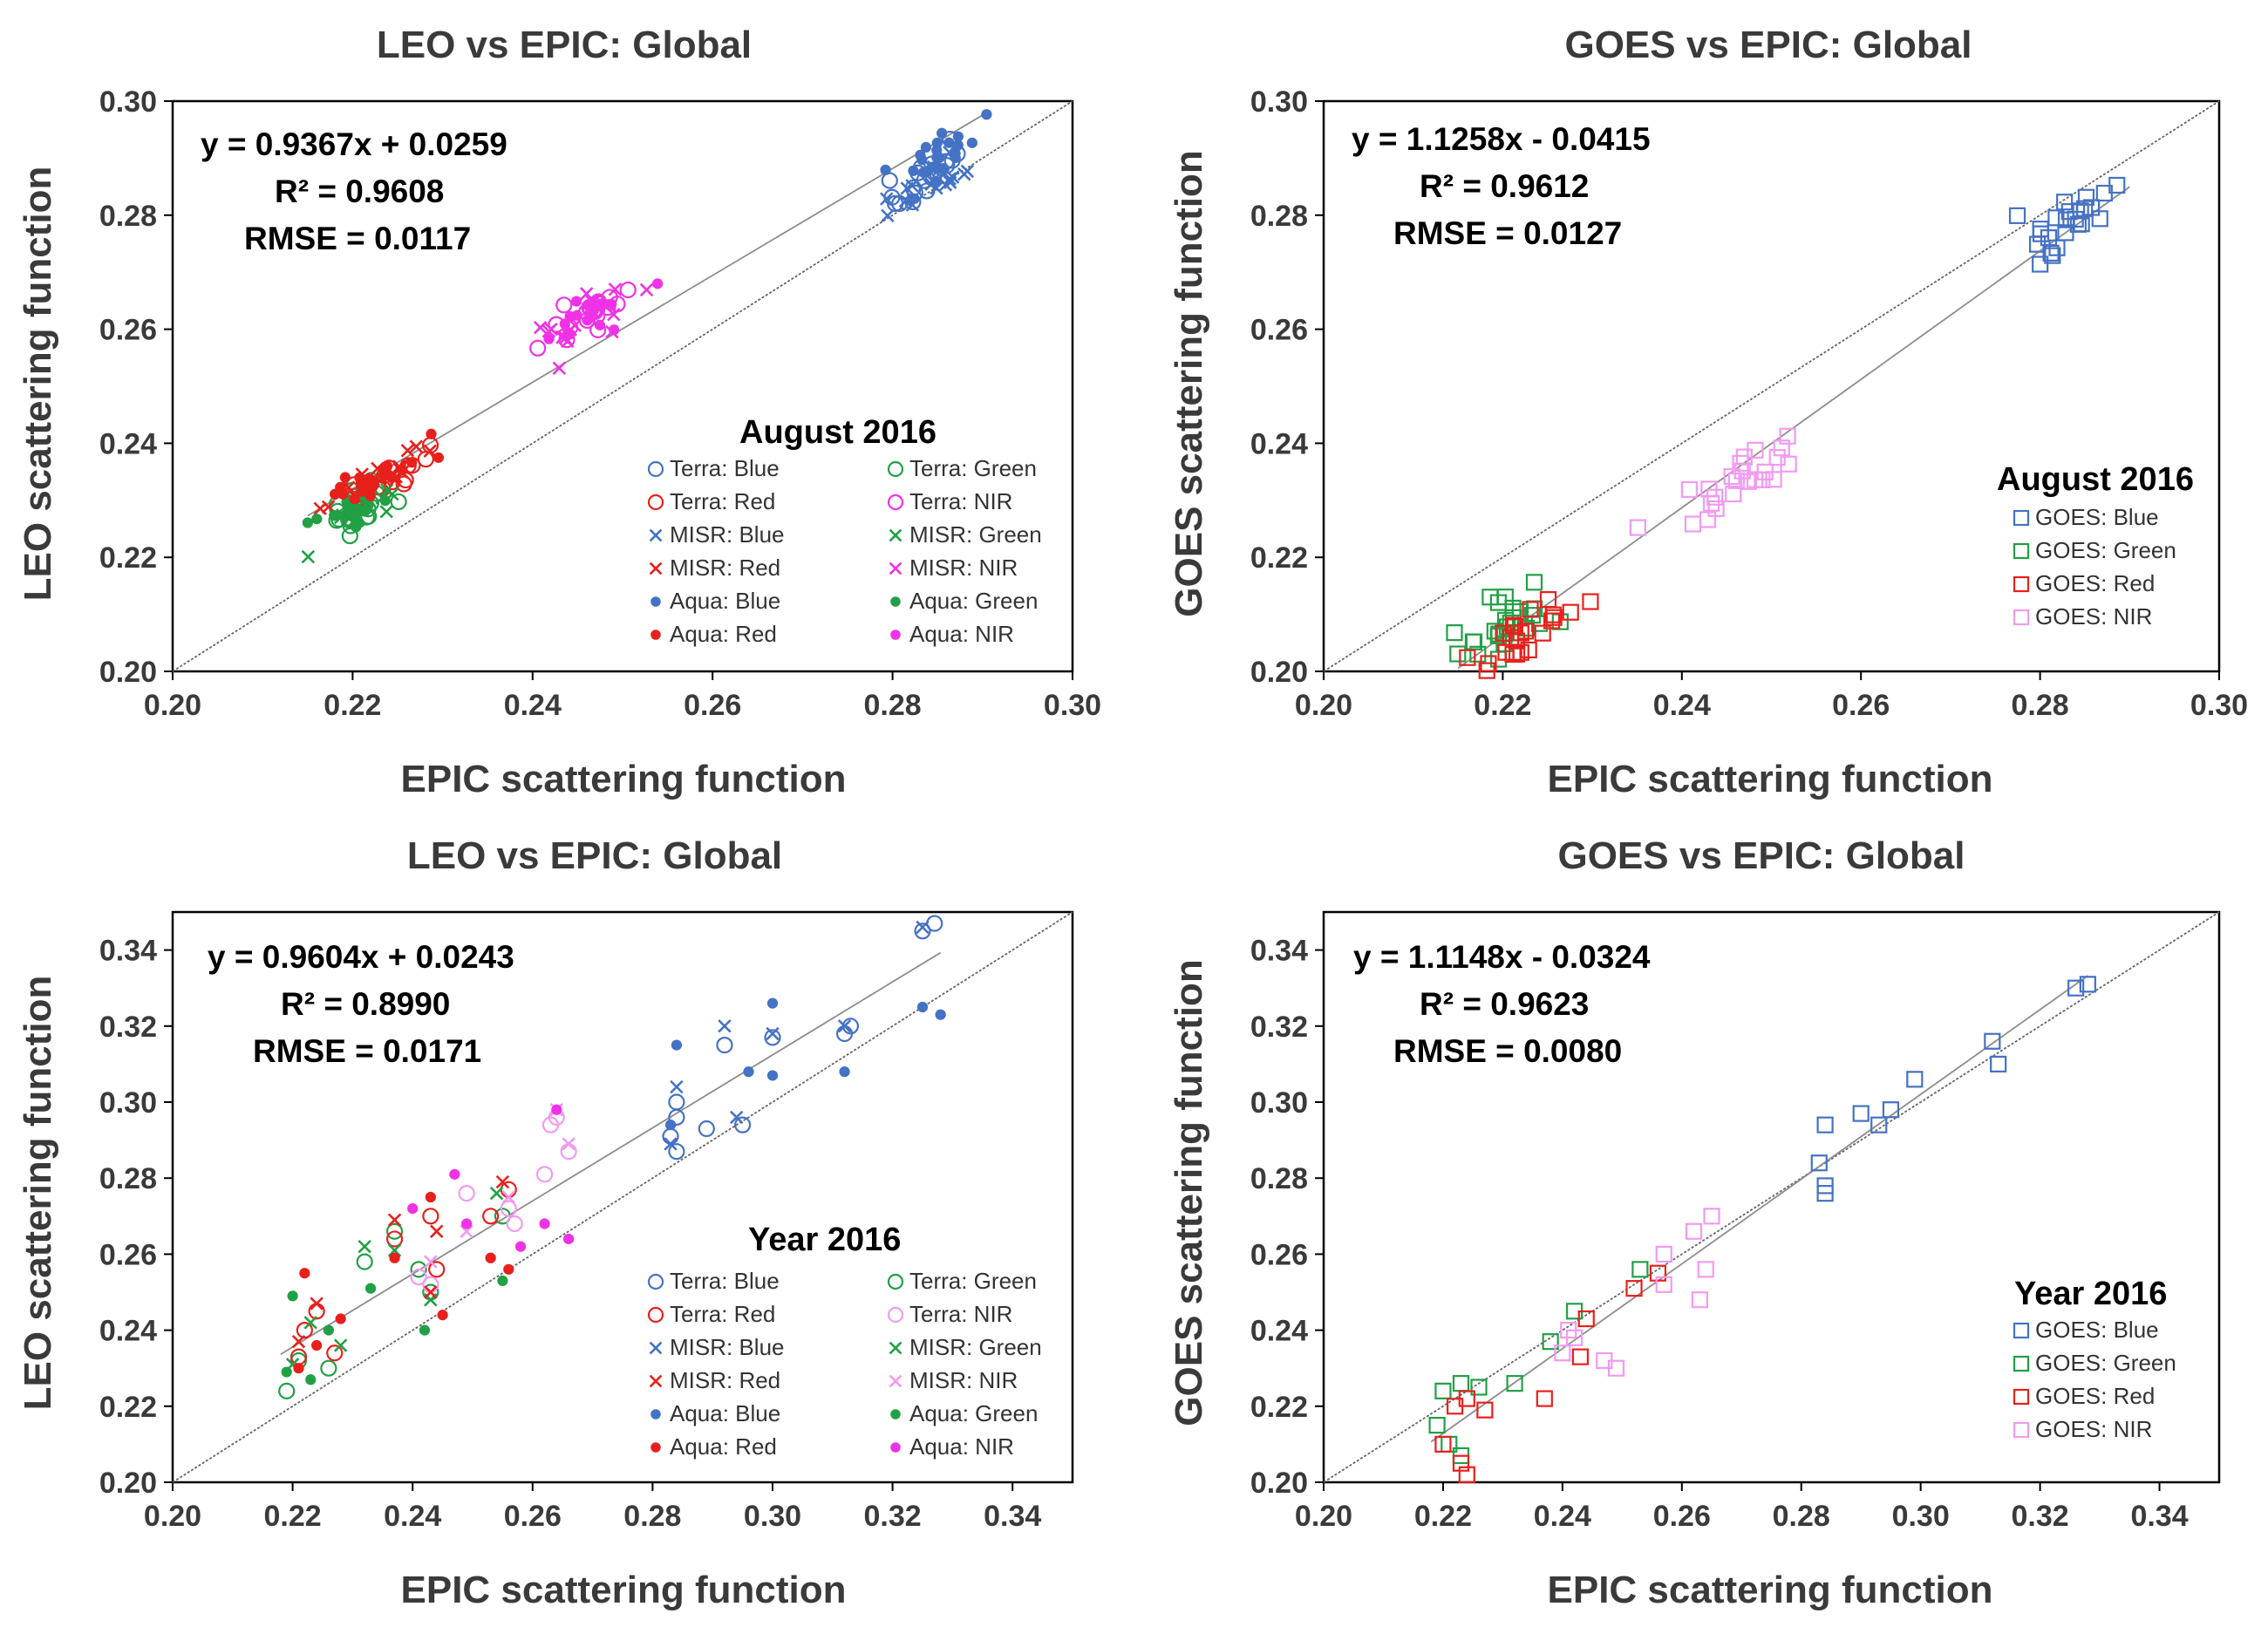 Image resolution: width=2268 pixels, height=1627 pixels. What do you see at coordinates (954, 568) in the screenshot?
I see `legend-item: MISR: NIR` at bounding box center [954, 568].